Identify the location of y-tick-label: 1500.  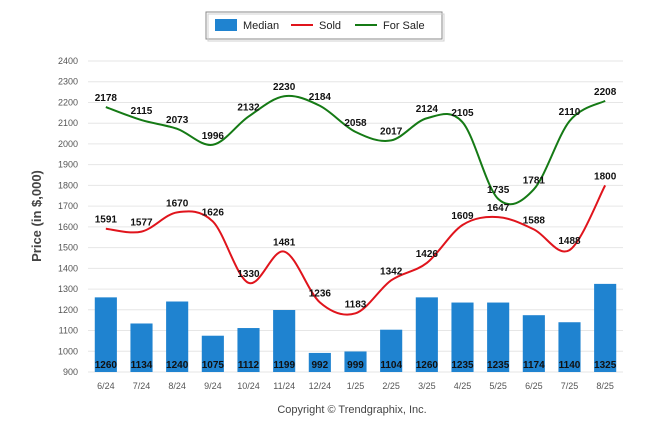
(68, 248).